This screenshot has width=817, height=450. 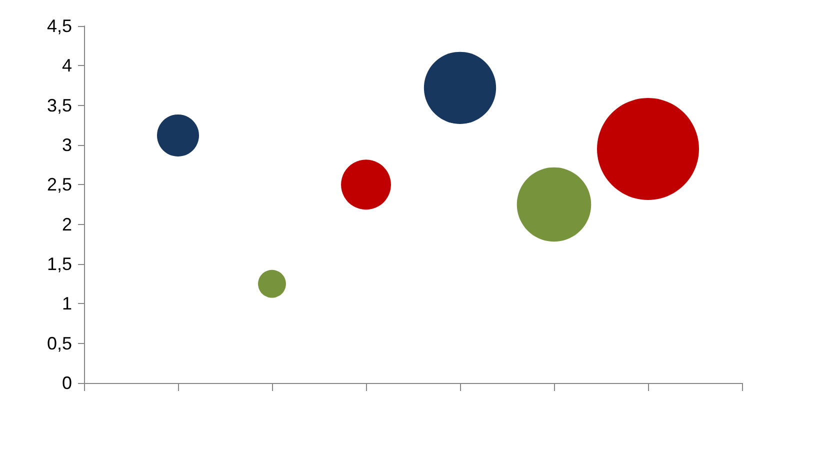 What do you see at coordinates (67, 66) in the screenshot?
I see `y-tick-label: 4` at bounding box center [67, 66].